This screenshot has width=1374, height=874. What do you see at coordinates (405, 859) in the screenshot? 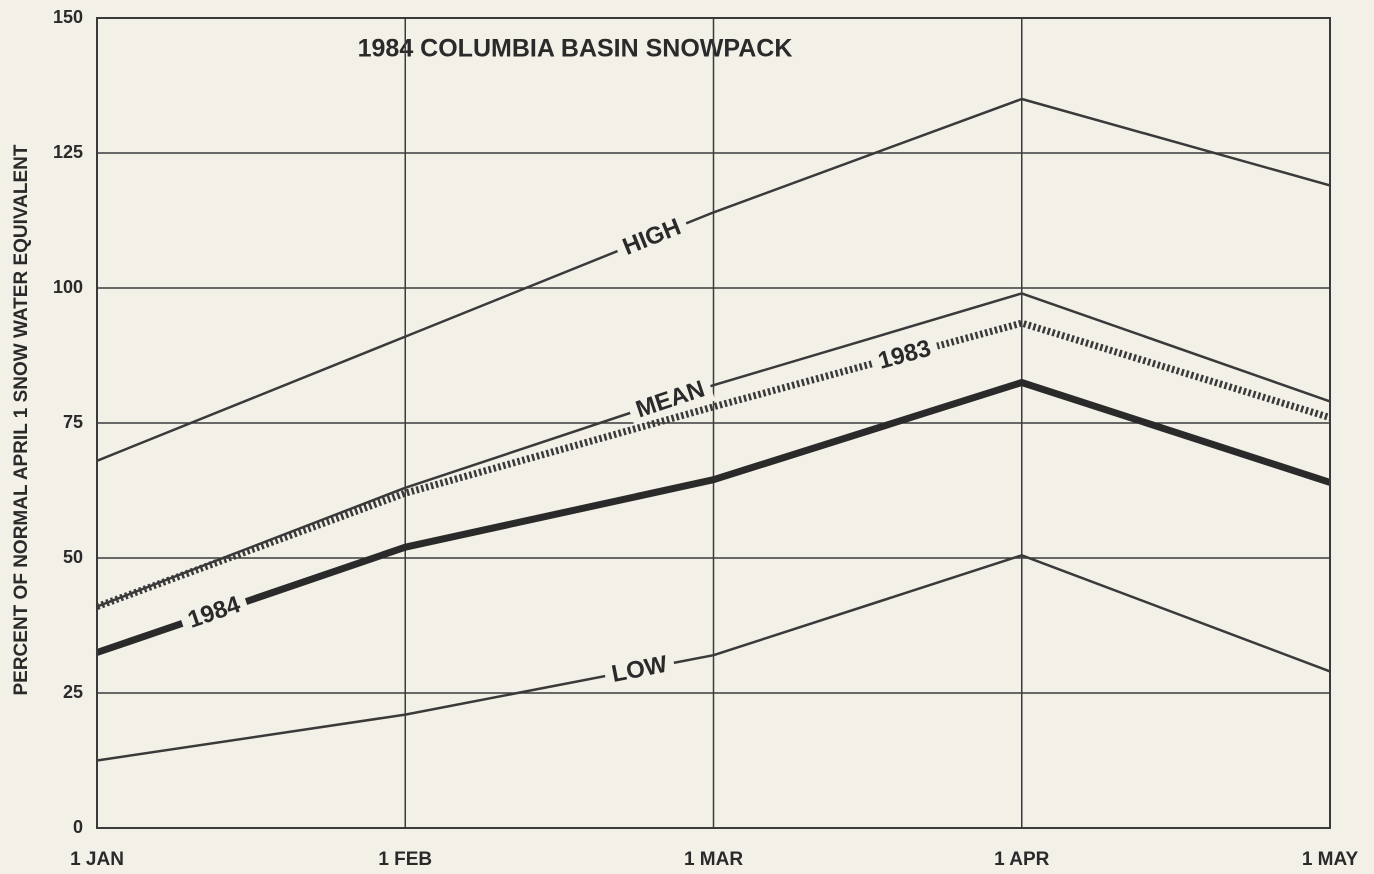
I see `x-tick-label: 1 FEB` at bounding box center [405, 859].